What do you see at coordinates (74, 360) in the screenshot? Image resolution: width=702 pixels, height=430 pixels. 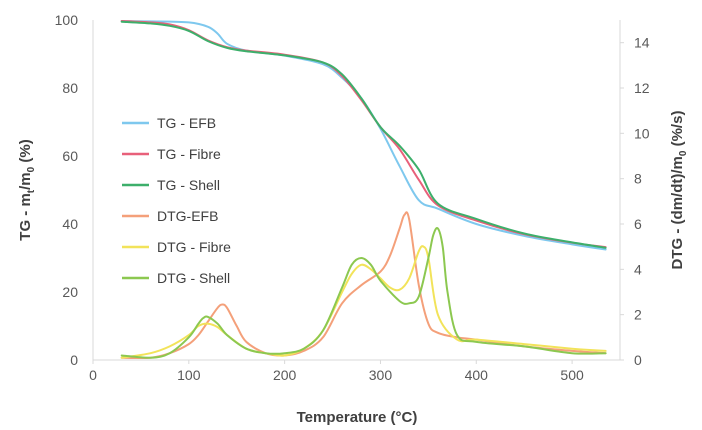 I see `y-left-tick-label: 0` at bounding box center [74, 360].